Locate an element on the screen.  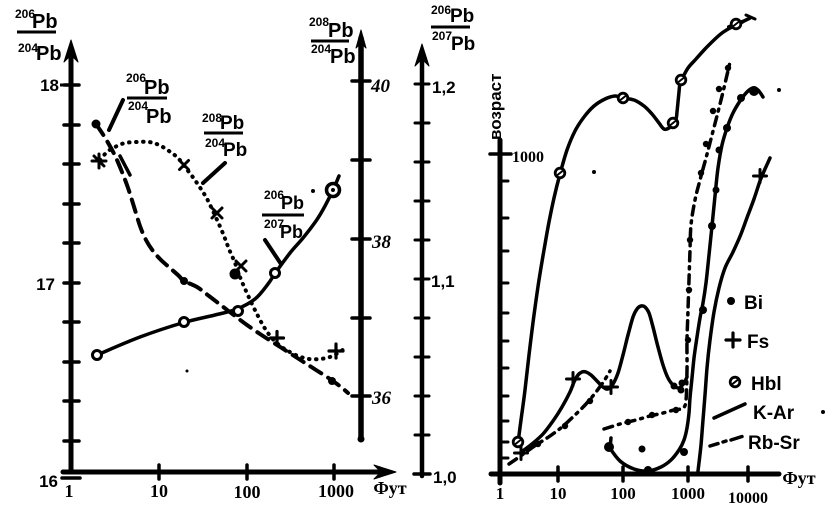
svg-text: 1,2 is located at coordinates (444, 87).